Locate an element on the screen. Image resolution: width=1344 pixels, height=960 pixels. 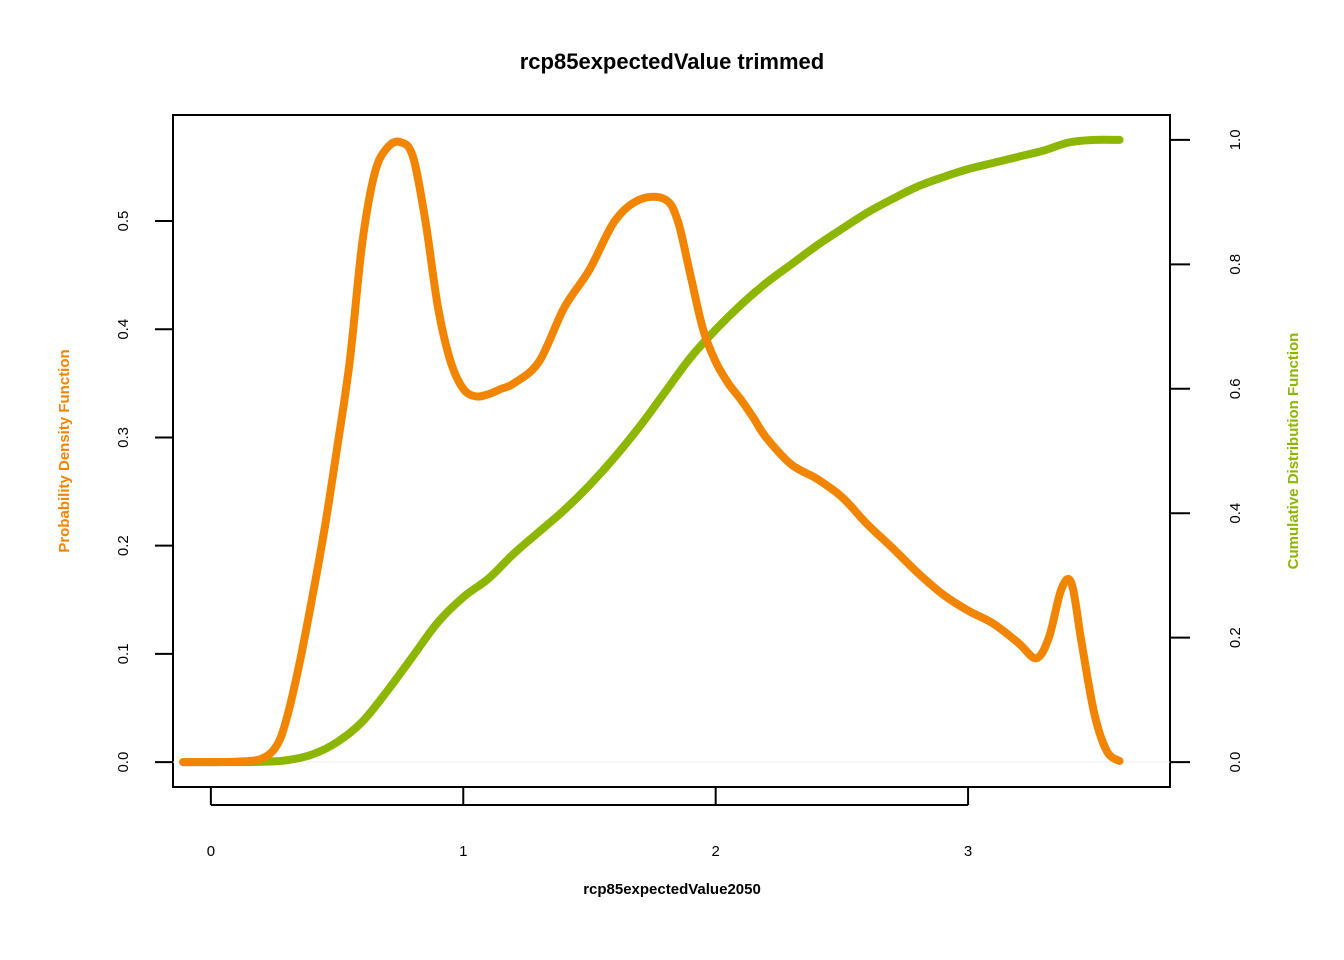
y-right-tick-label: 0.8 is located at coordinates (1235, 264).